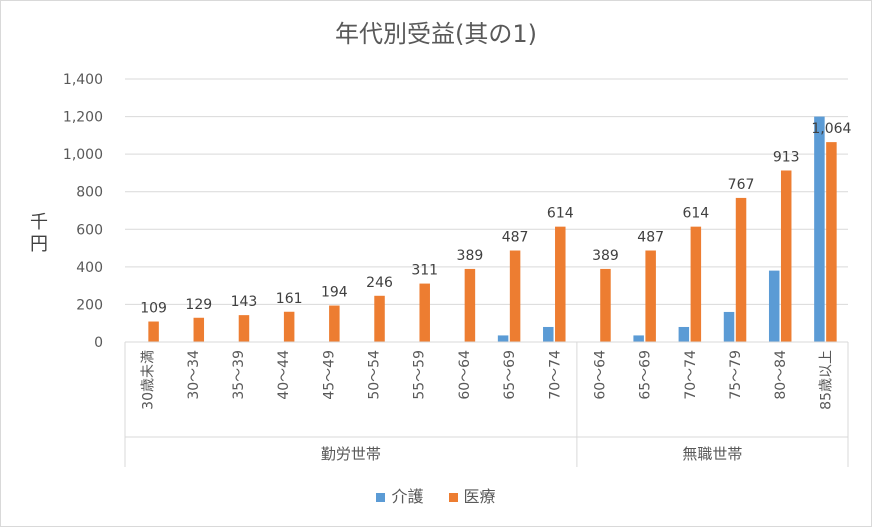  Describe the element at coordinates (826, 380) in the screenshot. I see `category-label: 85歳以上` at that location.